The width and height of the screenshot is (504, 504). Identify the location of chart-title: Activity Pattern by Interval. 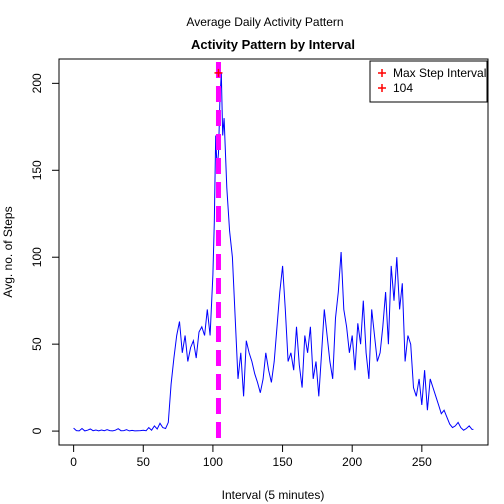
(273, 44).